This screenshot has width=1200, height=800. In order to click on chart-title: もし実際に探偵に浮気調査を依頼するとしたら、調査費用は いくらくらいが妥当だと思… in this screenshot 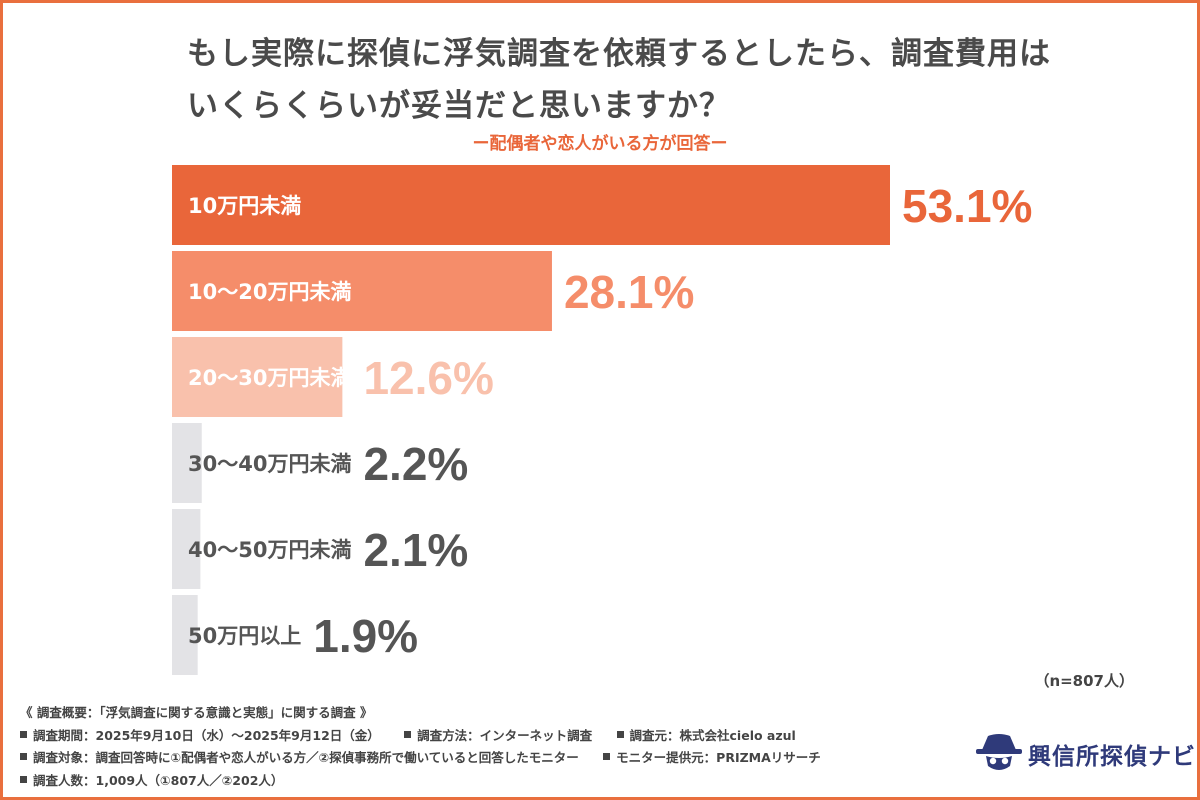, I will do `click(627, 80)`.